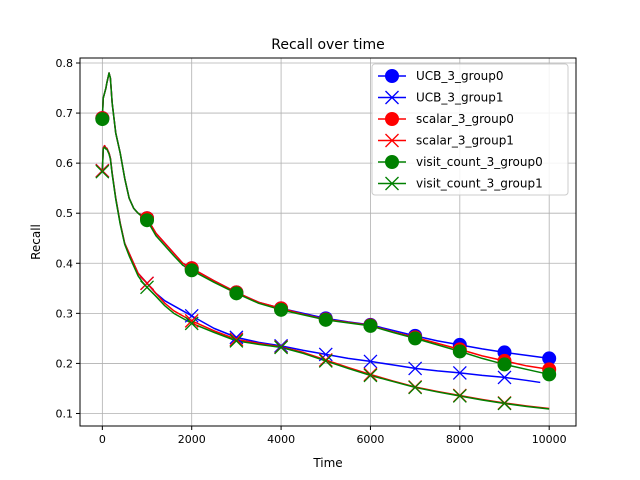 The width and height of the screenshot is (640, 480). What do you see at coordinates (65, 163) in the screenshot?
I see `y-tick-label: 0.6` at bounding box center [65, 163].